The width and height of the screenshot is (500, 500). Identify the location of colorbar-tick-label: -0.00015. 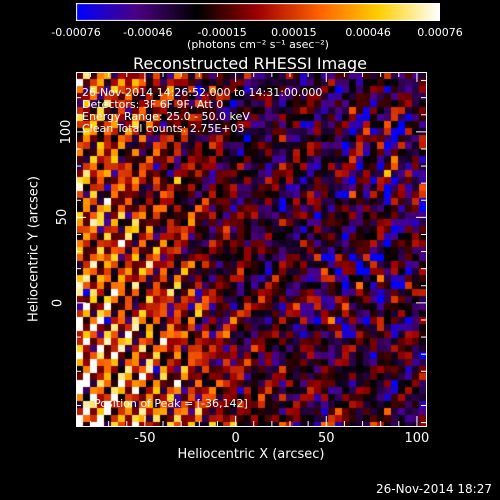
(222, 32).